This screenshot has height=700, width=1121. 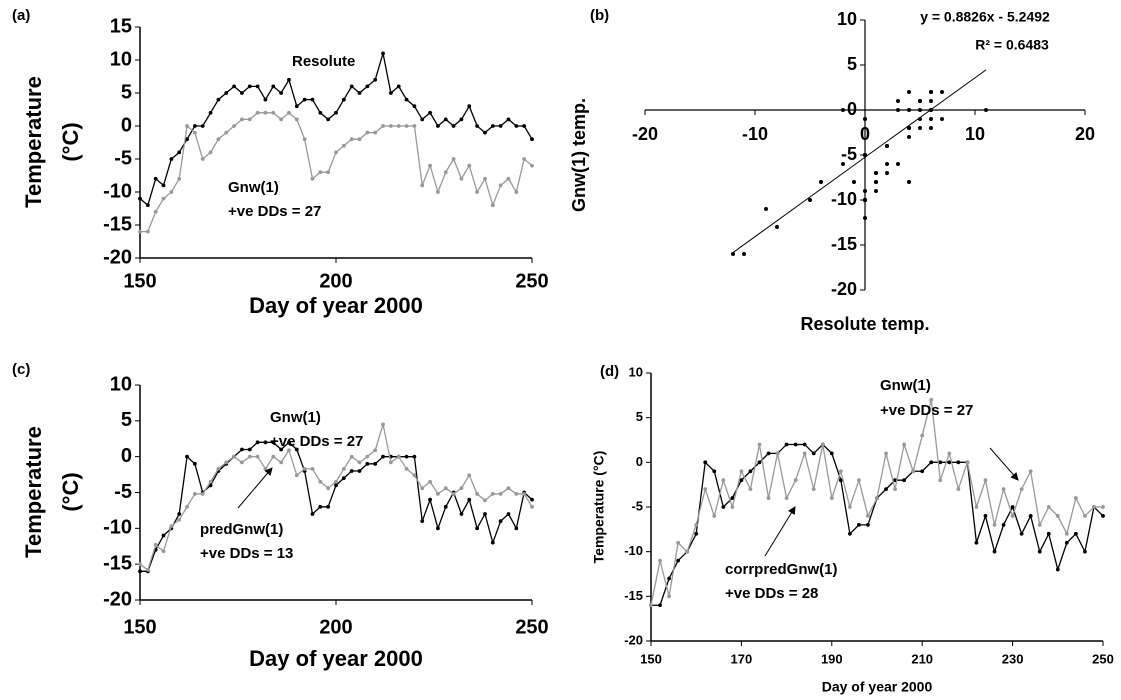 What do you see at coordinates (246, 553) in the screenshot?
I see `annotation: +ve DDs = 13` at bounding box center [246, 553].